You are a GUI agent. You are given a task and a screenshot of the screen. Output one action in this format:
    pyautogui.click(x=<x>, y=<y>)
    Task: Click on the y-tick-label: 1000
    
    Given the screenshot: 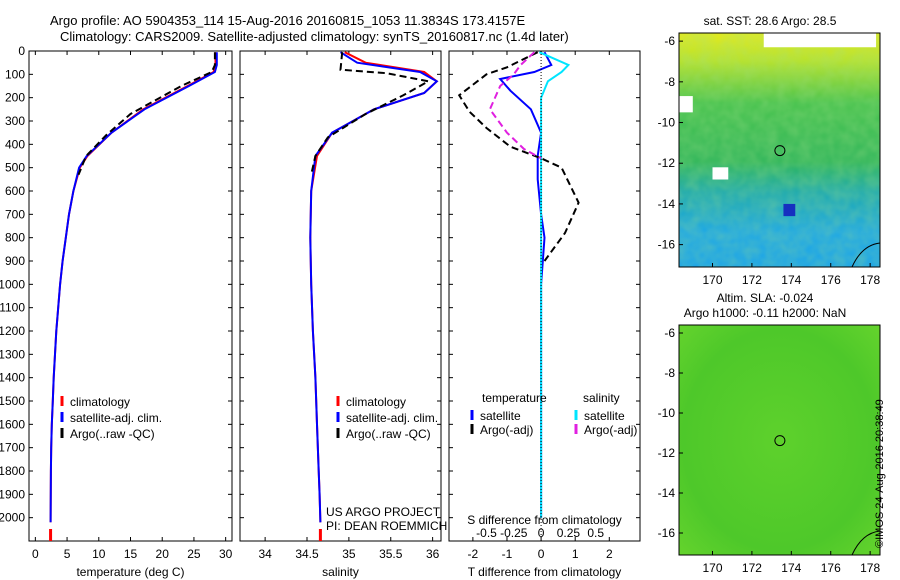 What is the action you would take?
    pyautogui.click(x=12, y=284)
    